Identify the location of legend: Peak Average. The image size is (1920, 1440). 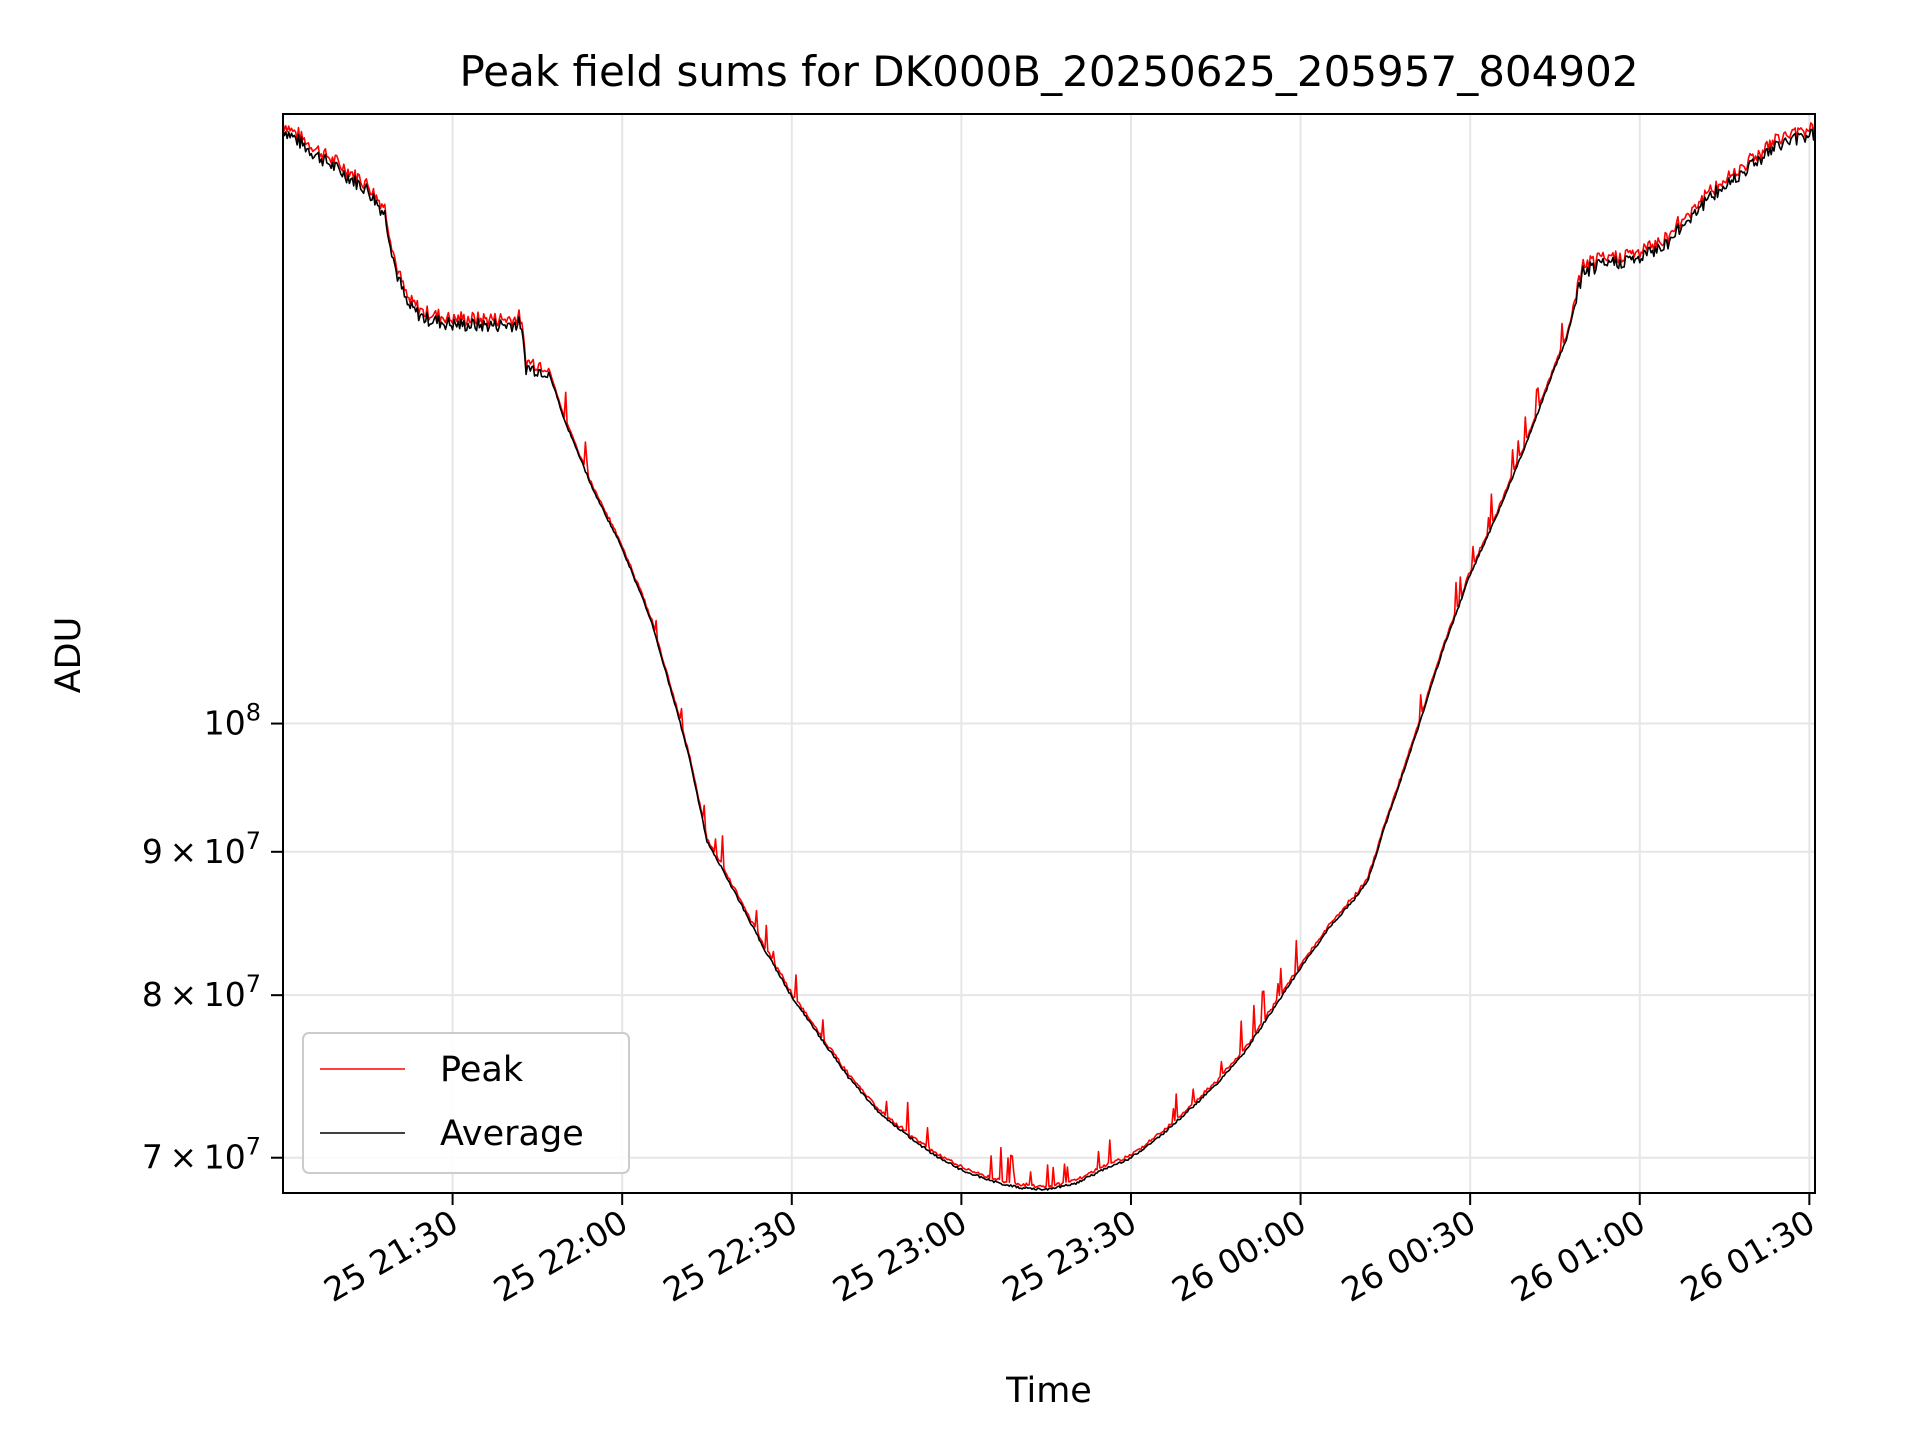
(466, 1103).